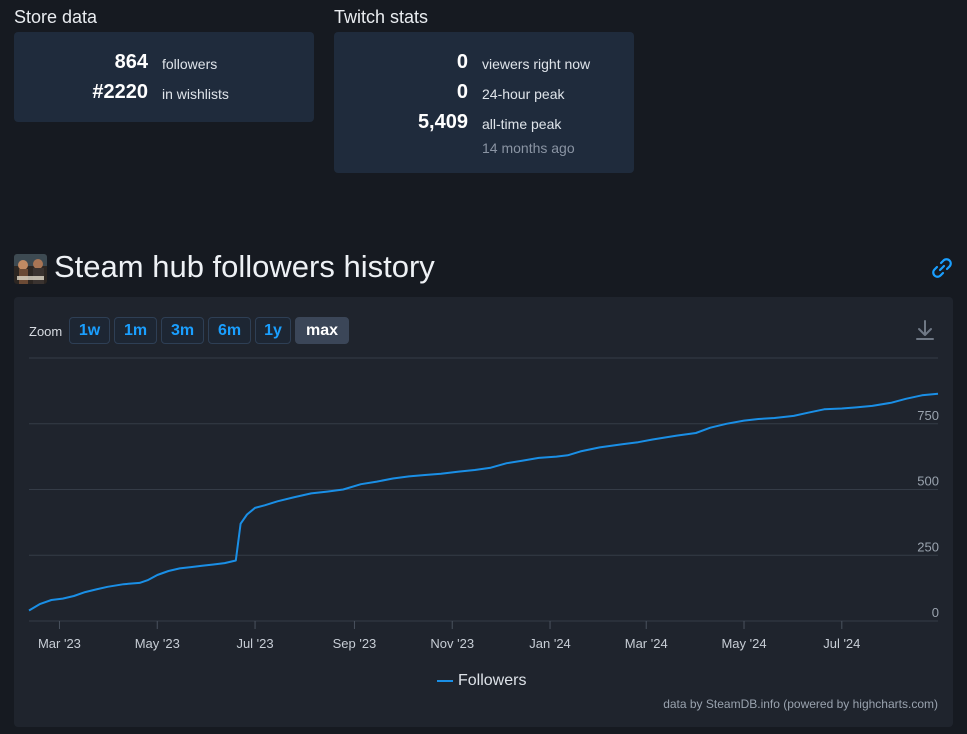  I want to click on twitch-stats-title: Twitch stats, so click(381, 17).